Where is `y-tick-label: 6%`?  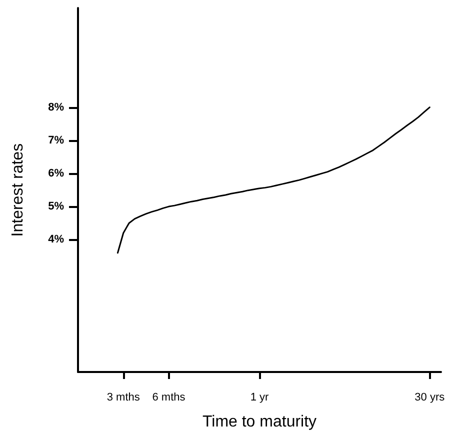 y-tick-label: 6% is located at coordinates (56, 173).